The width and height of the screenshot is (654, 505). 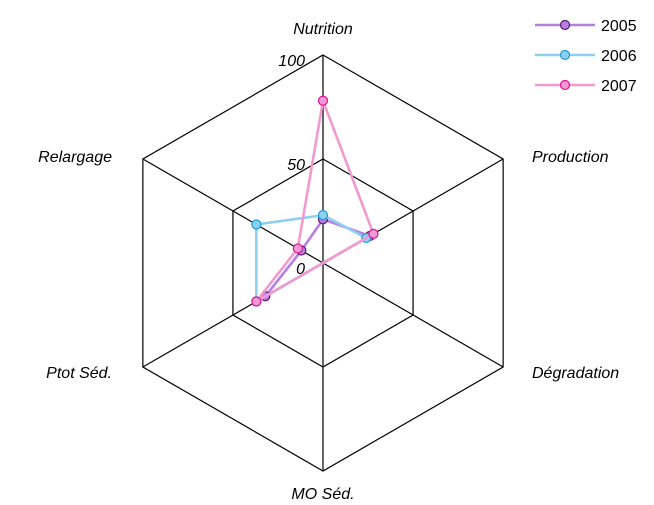 I want to click on legend-marker-2006, so click(x=565, y=55).